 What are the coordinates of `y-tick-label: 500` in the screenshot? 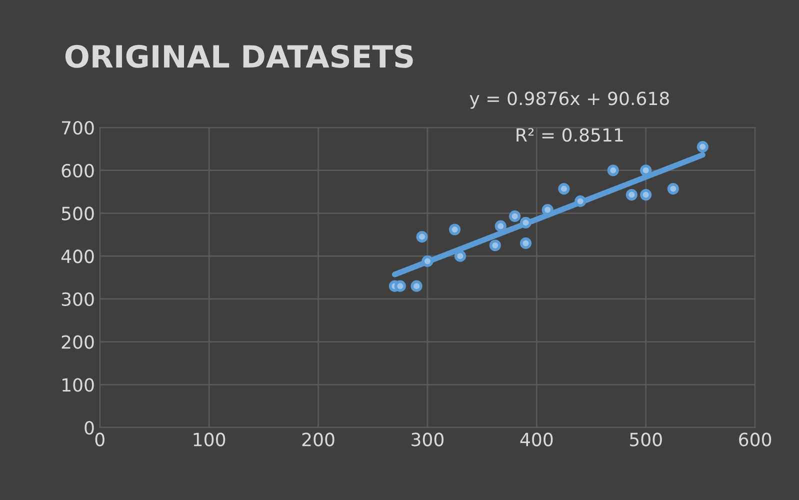 It's located at (78, 213).